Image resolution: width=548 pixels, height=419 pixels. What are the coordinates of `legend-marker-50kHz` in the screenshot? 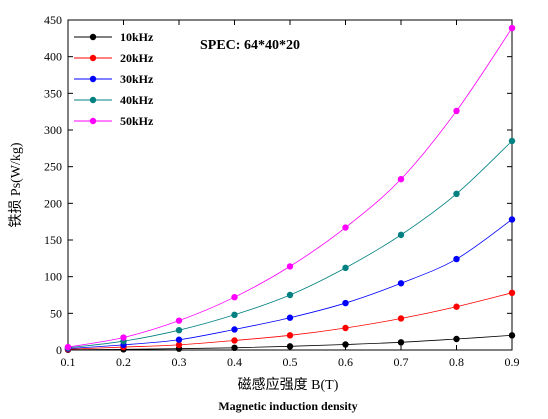 It's located at (93, 121).